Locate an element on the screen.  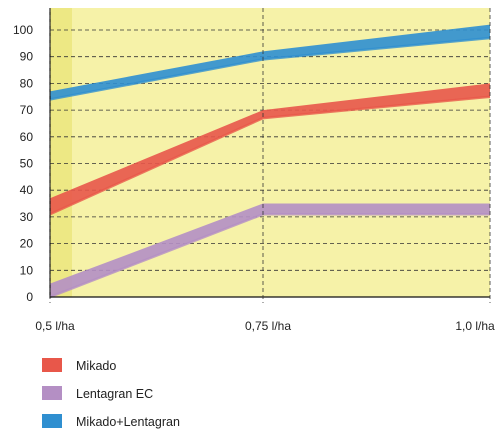
y-tick-label-0: 0 is located at coordinates (29, 297).